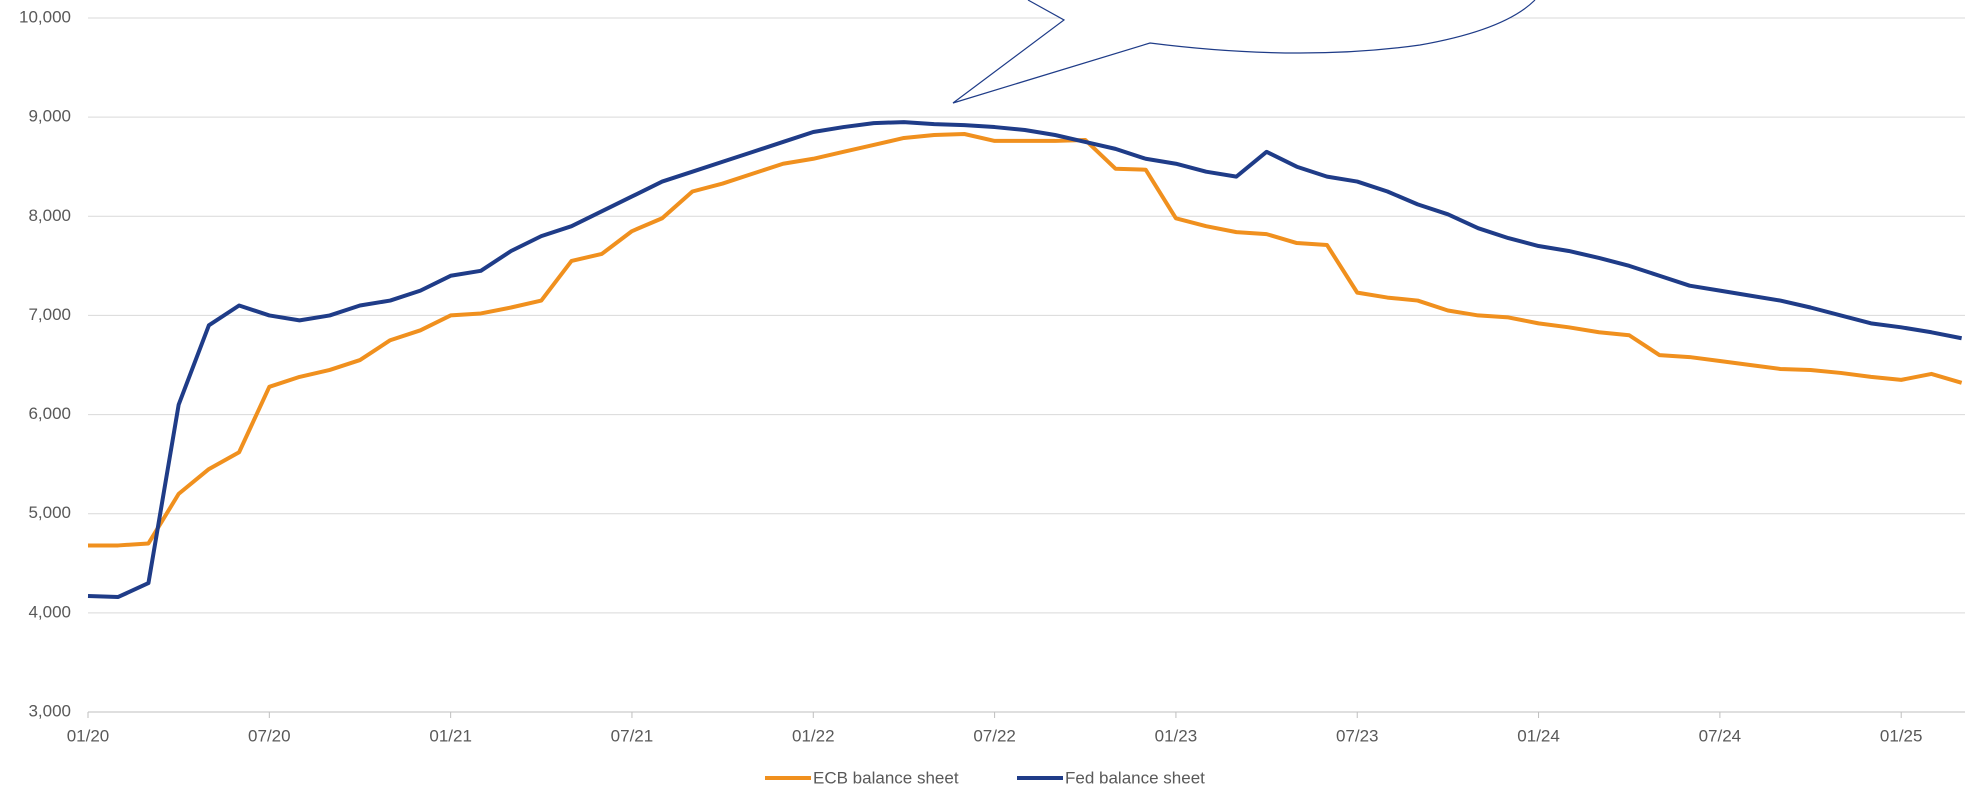 The width and height of the screenshot is (1965, 793). What do you see at coordinates (1244, 52) in the screenshot?
I see `callout-bubble` at bounding box center [1244, 52].